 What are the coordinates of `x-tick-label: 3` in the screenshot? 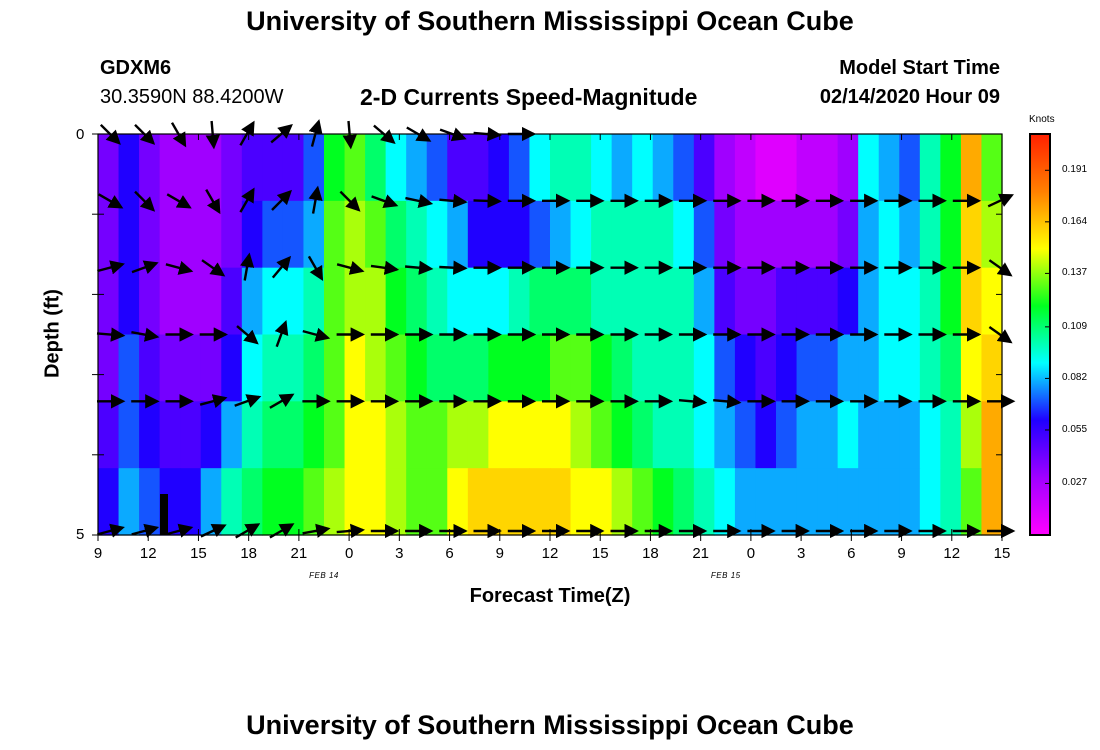 It's located at (399, 553).